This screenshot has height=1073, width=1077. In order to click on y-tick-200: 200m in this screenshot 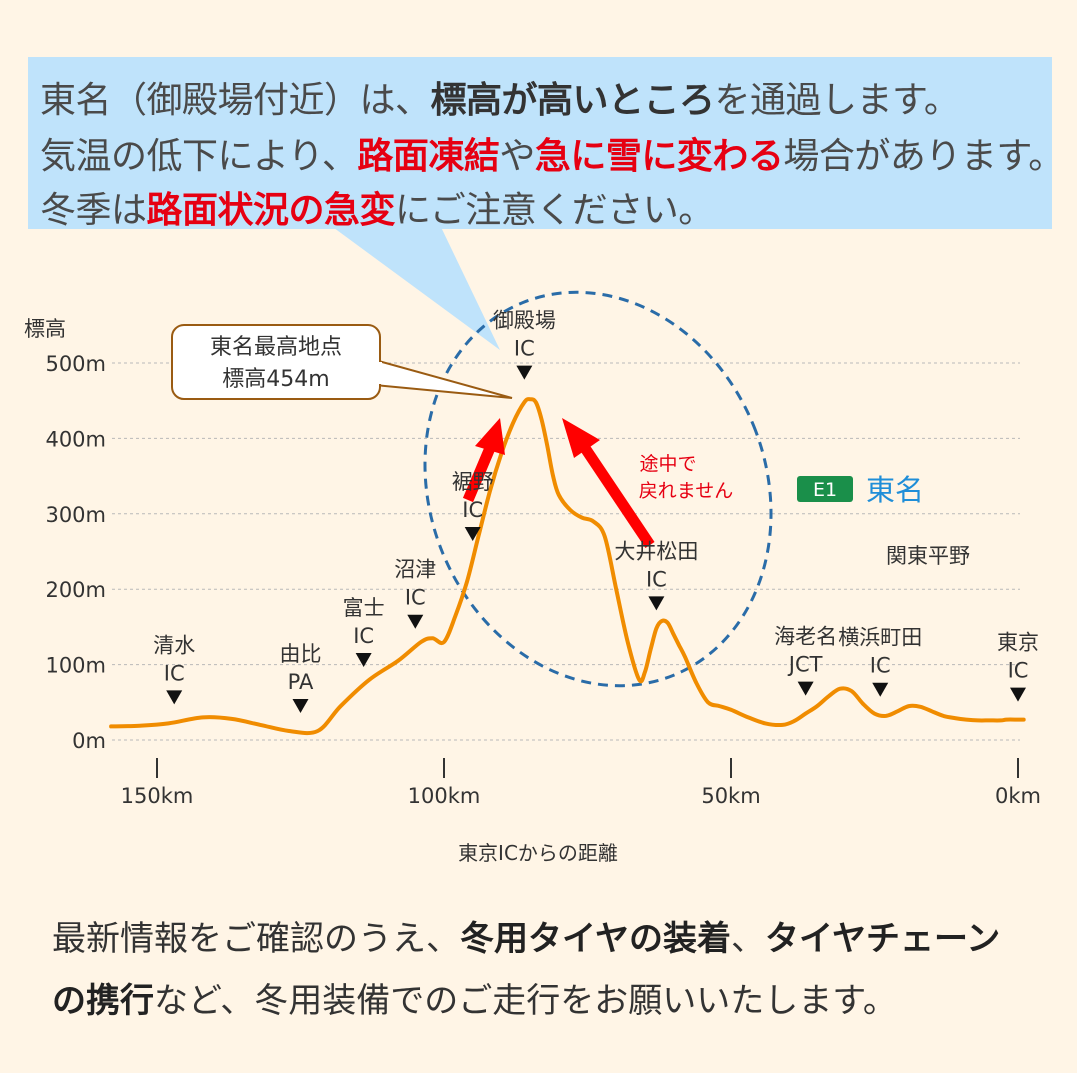, I will do `click(75, 590)`.